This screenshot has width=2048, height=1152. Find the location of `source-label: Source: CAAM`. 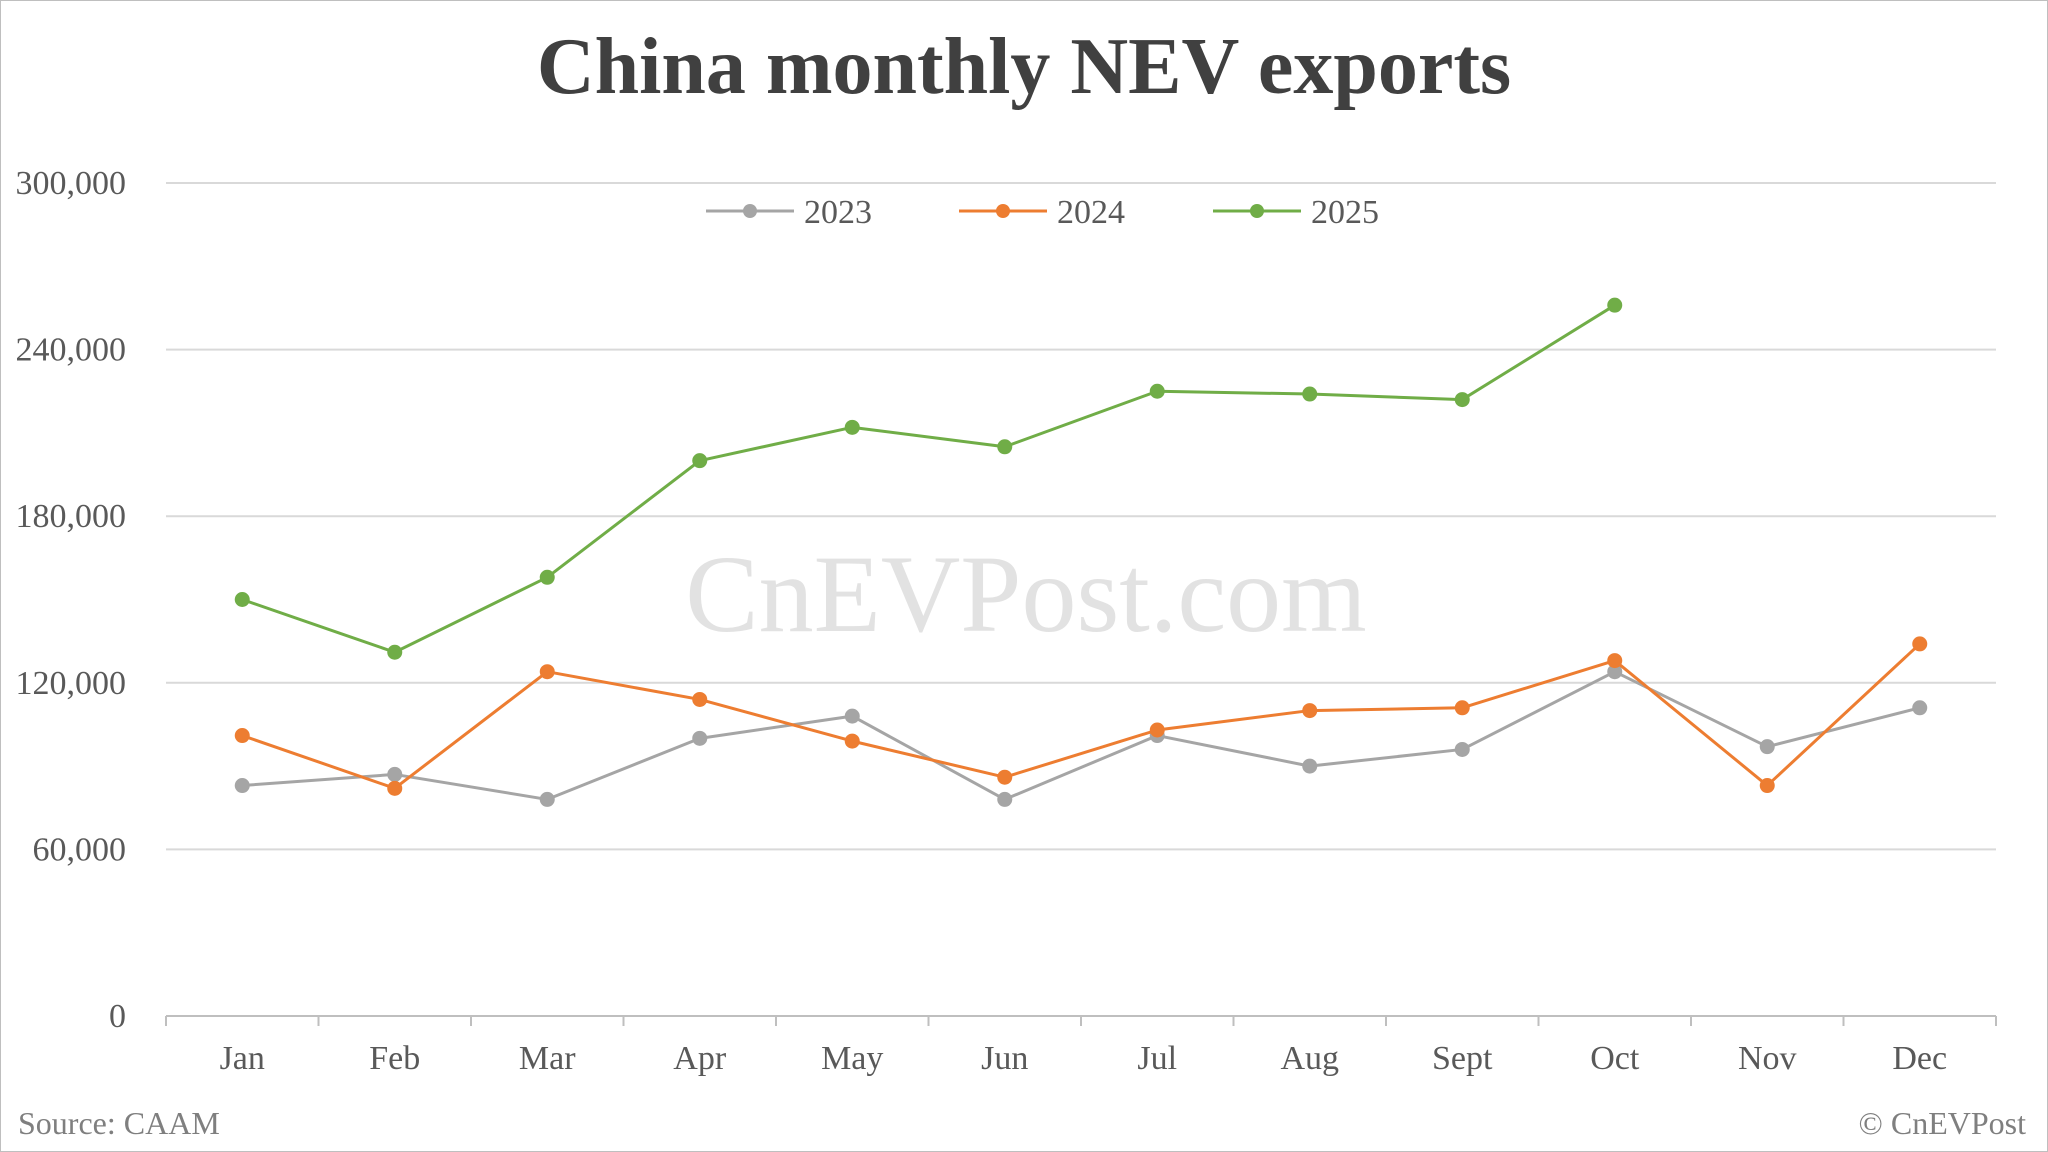

source-label: Source: CAAM is located at coordinates (119, 1123).